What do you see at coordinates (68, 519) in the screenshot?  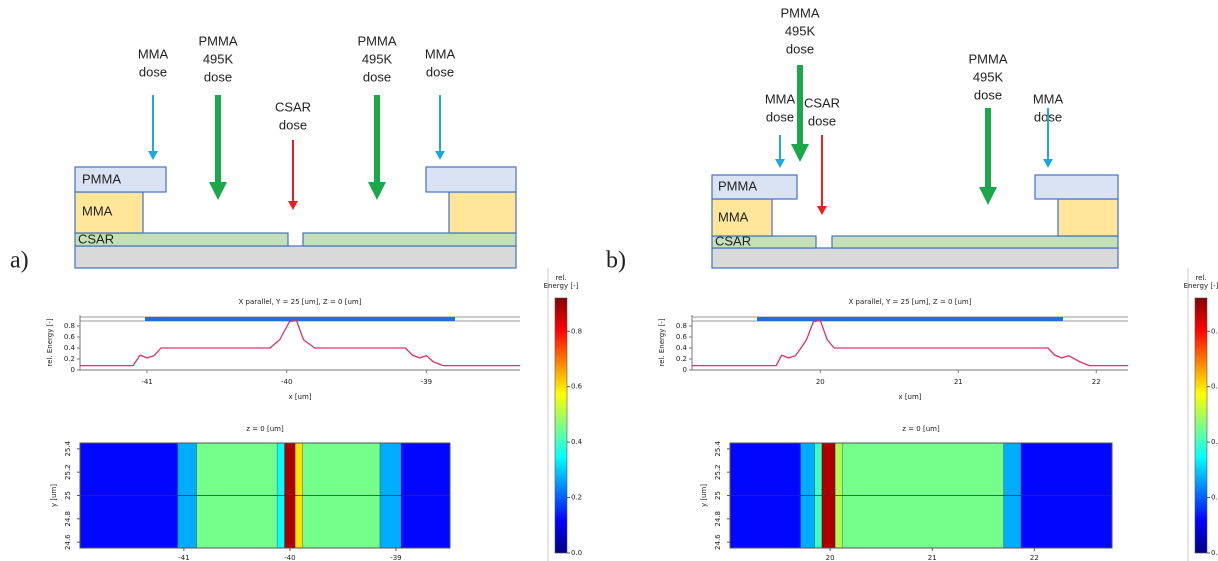 I see `y-tick-label: 24.8` at bounding box center [68, 519].